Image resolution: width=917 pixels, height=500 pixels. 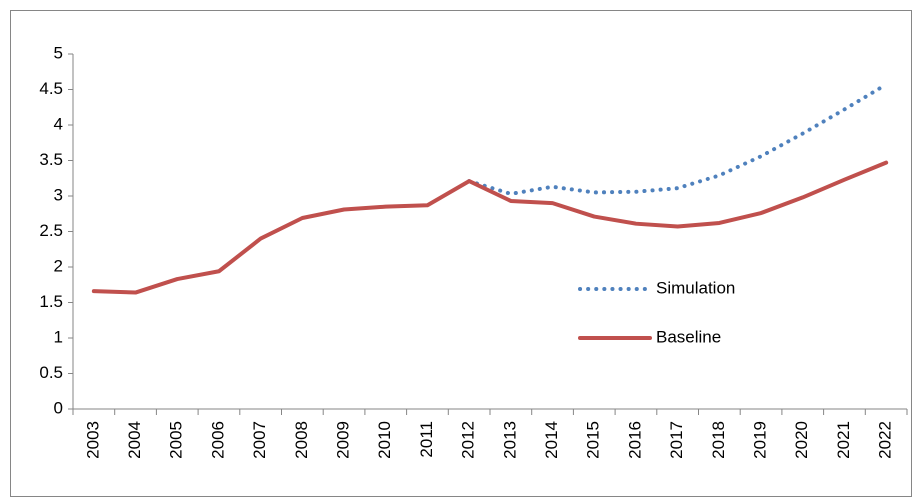 What do you see at coordinates (551, 440) in the screenshot?
I see `x-tick-label: 2014` at bounding box center [551, 440].